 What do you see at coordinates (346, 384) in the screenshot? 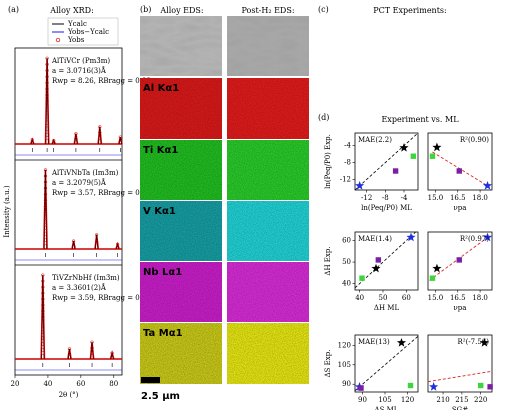
I see `y-tick-label: 90` at bounding box center [346, 384].